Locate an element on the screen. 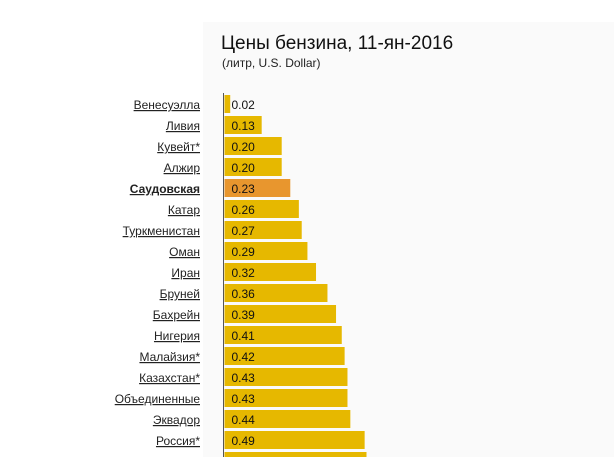 The width and height of the screenshot is (614, 457). category-label-16: Россия* is located at coordinates (178, 441).